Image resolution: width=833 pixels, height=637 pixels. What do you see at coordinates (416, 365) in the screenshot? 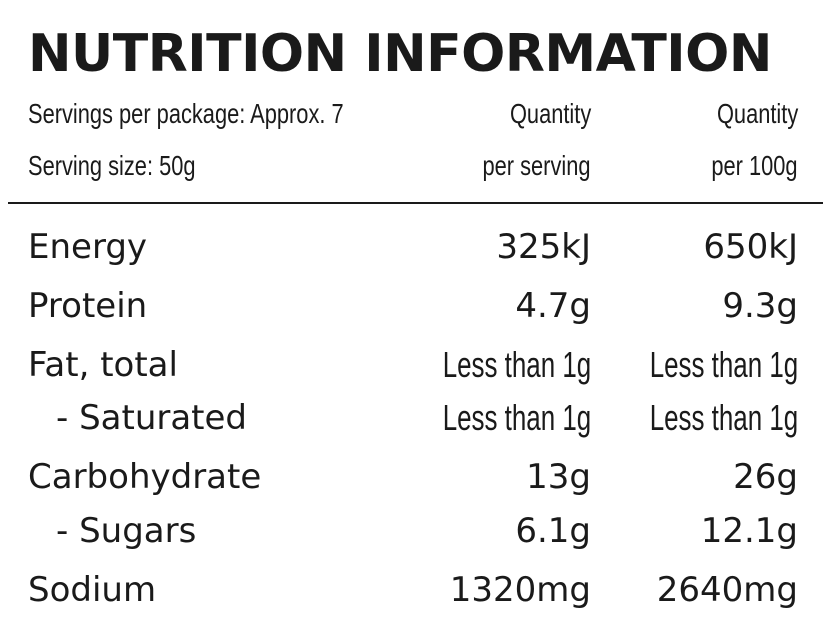
I see `nutrient-row-fat-total: Fat, total Less than 1g Less than 1g` at bounding box center [416, 365].